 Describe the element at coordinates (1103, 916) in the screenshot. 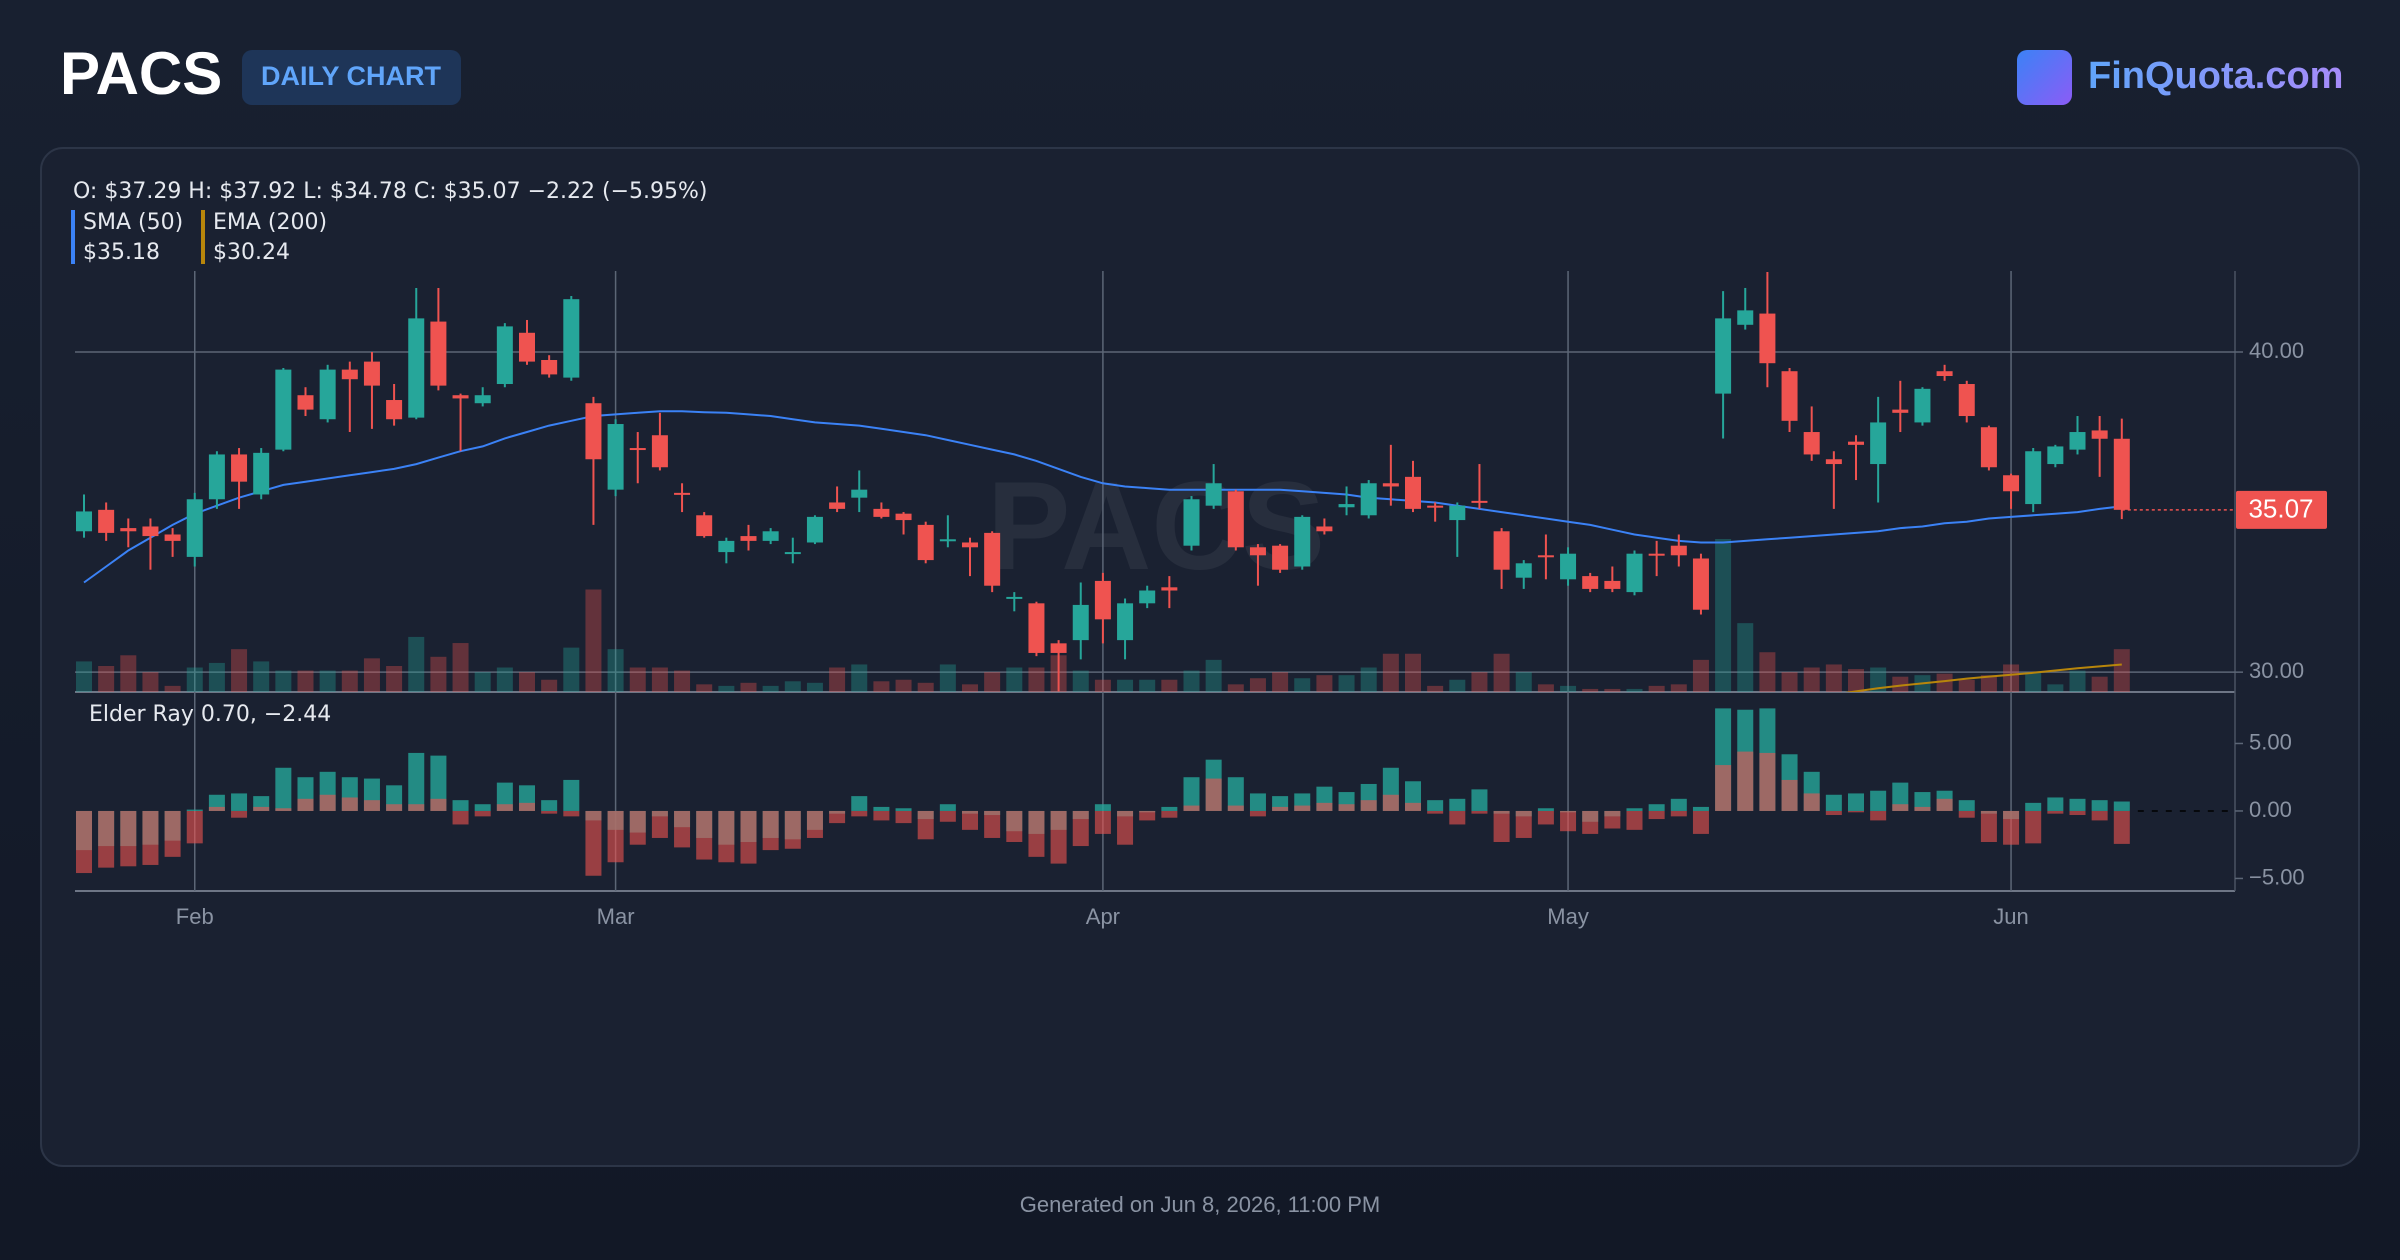

I see `x-tick-label: Apr` at that location.